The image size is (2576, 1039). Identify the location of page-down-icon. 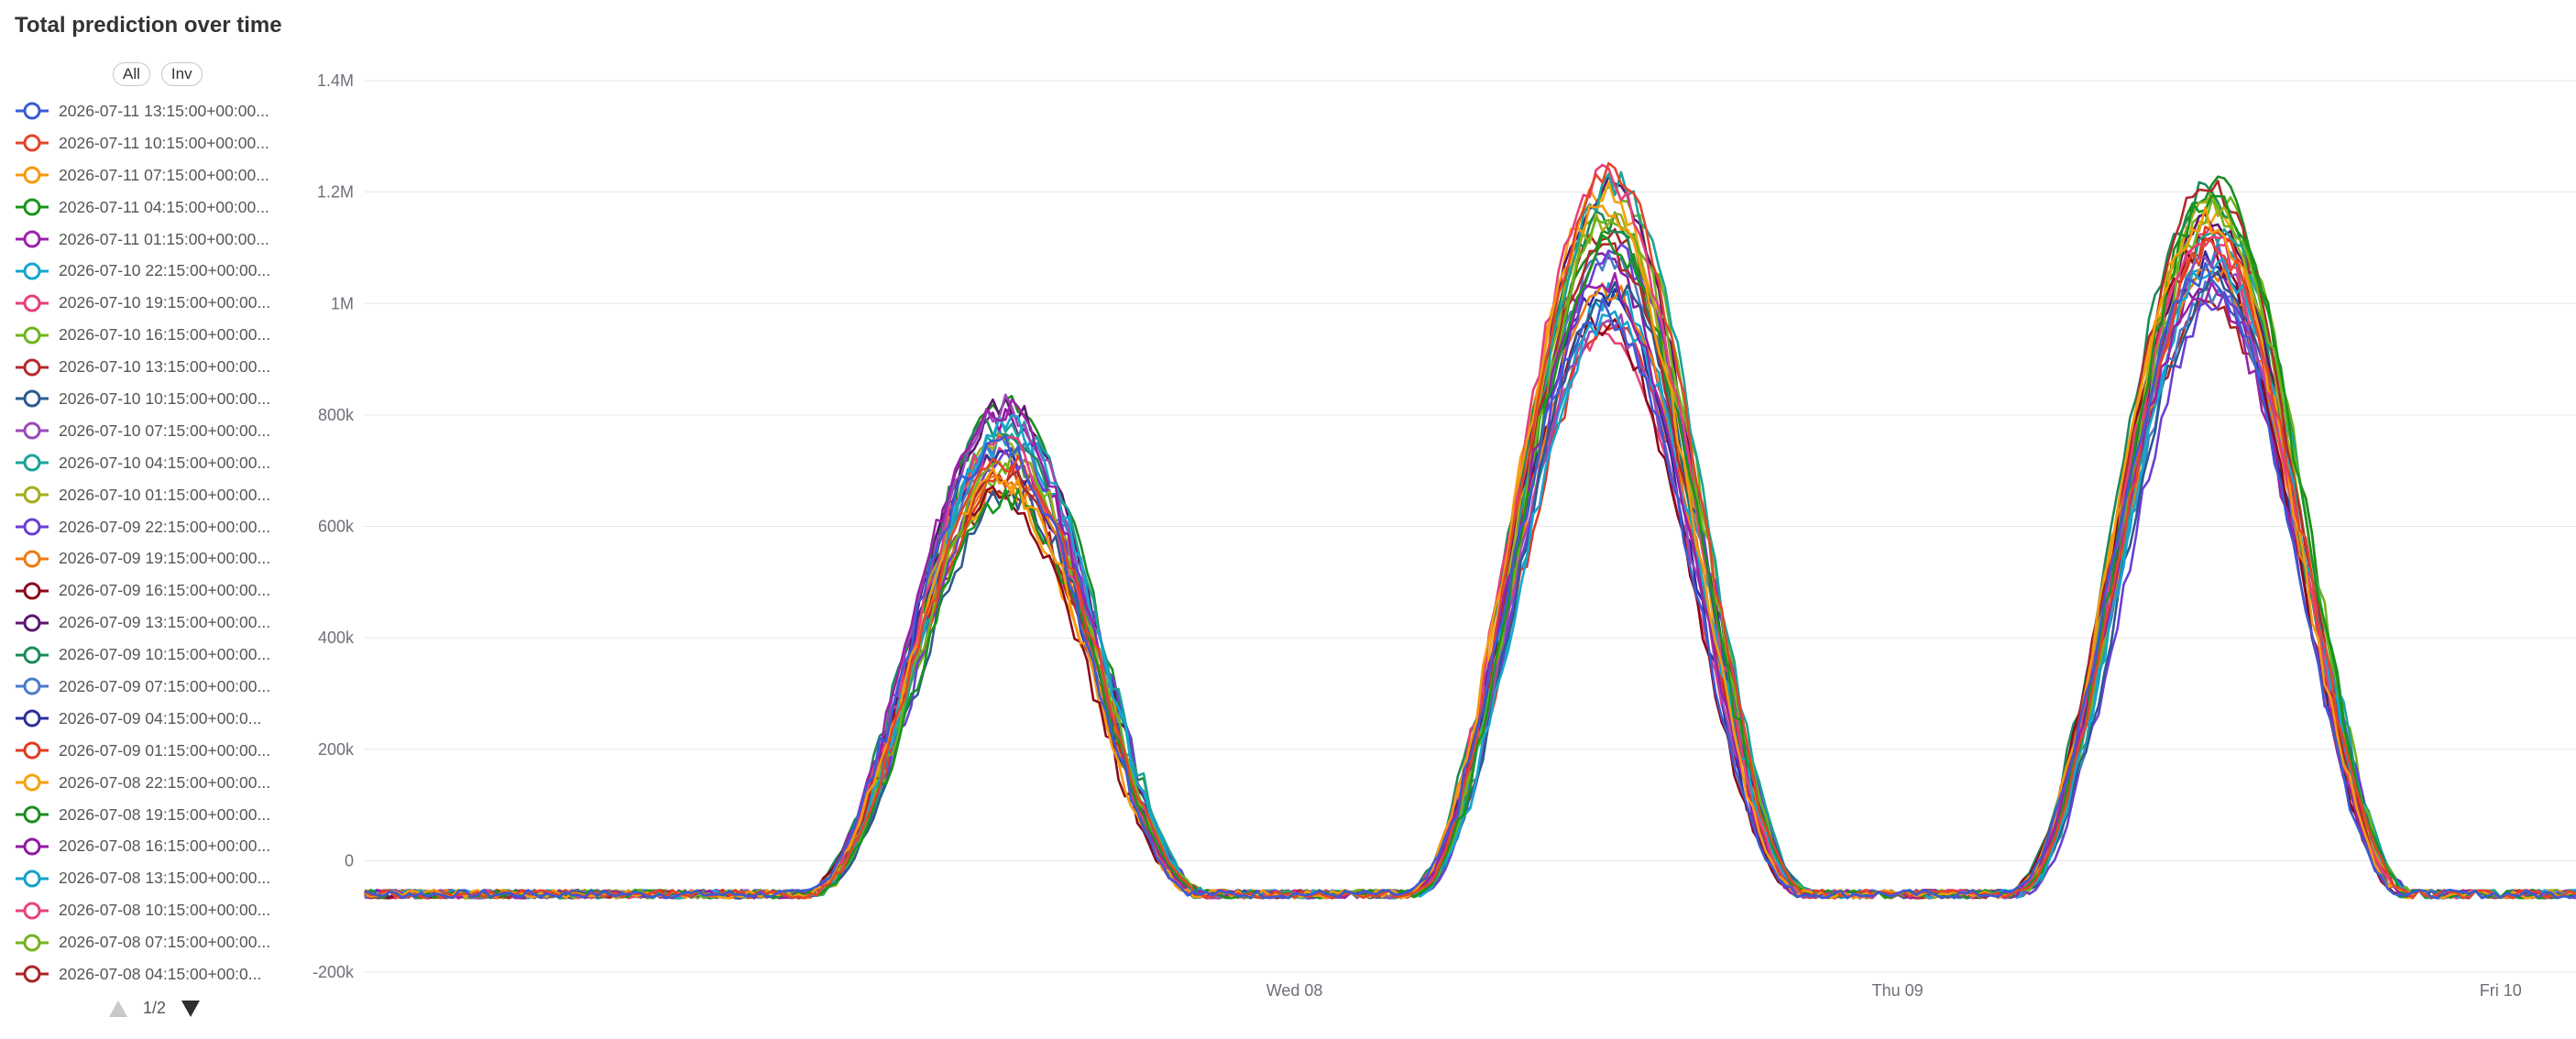
(191, 1009).